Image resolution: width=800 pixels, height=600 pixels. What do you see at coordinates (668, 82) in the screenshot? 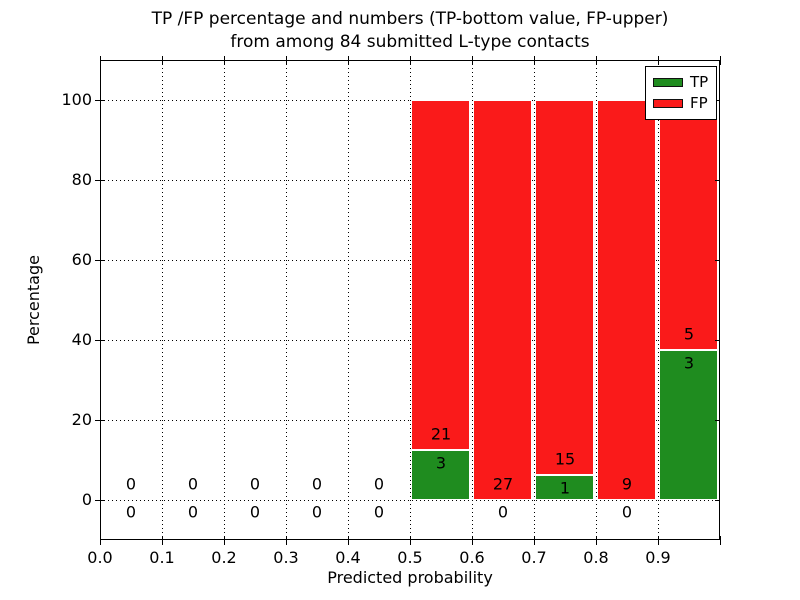
I see `tp-color-swatch` at bounding box center [668, 82].